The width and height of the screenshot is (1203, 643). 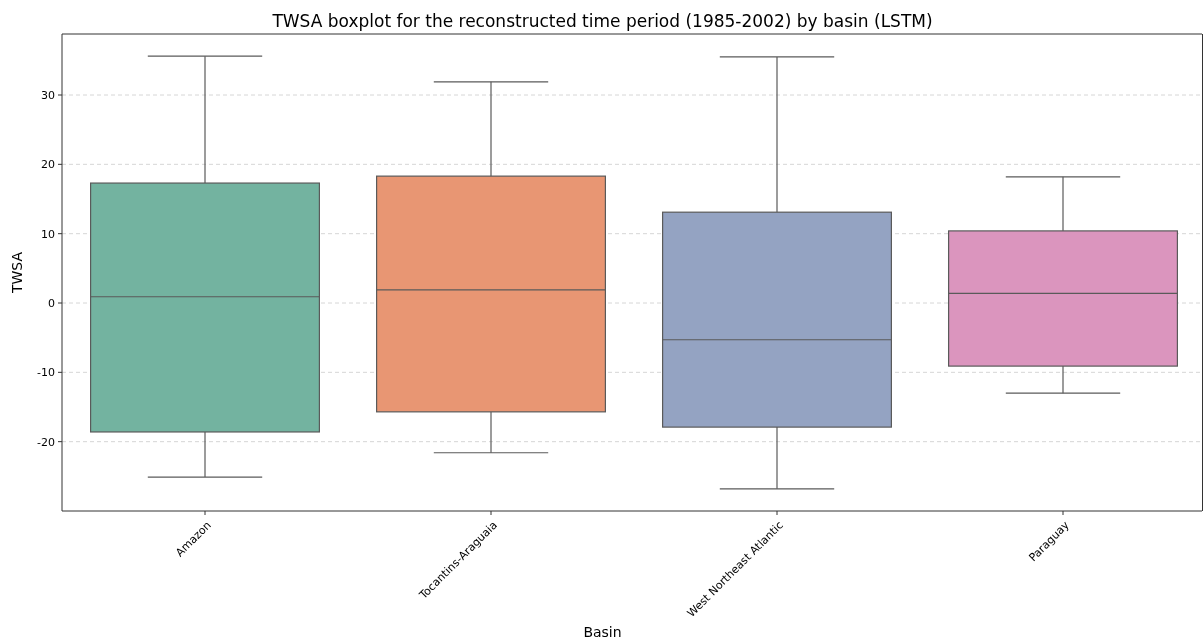 What do you see at coordinates (602, 21) in the screenshot?
I see `chart-title: TWSA boxplot for the reconstructed time period (1985-2002) by basin (LSTM)` at bounding box center [602, 21].